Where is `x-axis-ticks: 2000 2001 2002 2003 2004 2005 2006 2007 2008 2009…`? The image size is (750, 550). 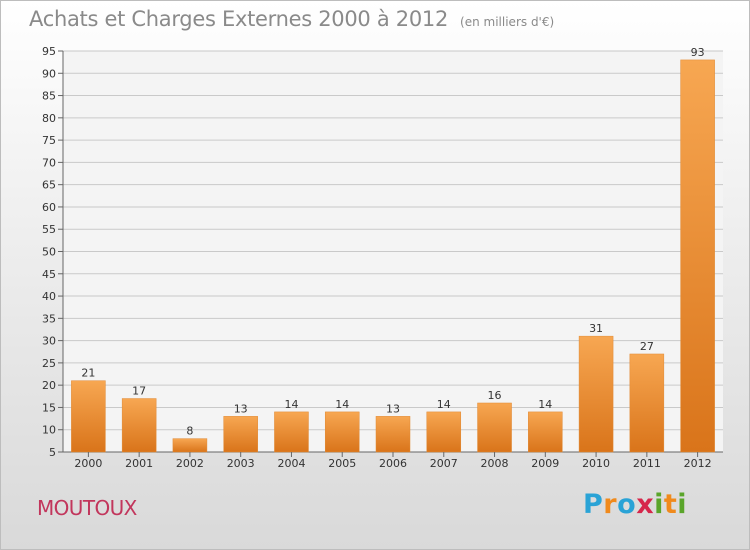
x-axis-ticks: 2000 2001 2002 2003 2004 2005 2006 2007 2008 2009… is located at coordinates (393, 461).